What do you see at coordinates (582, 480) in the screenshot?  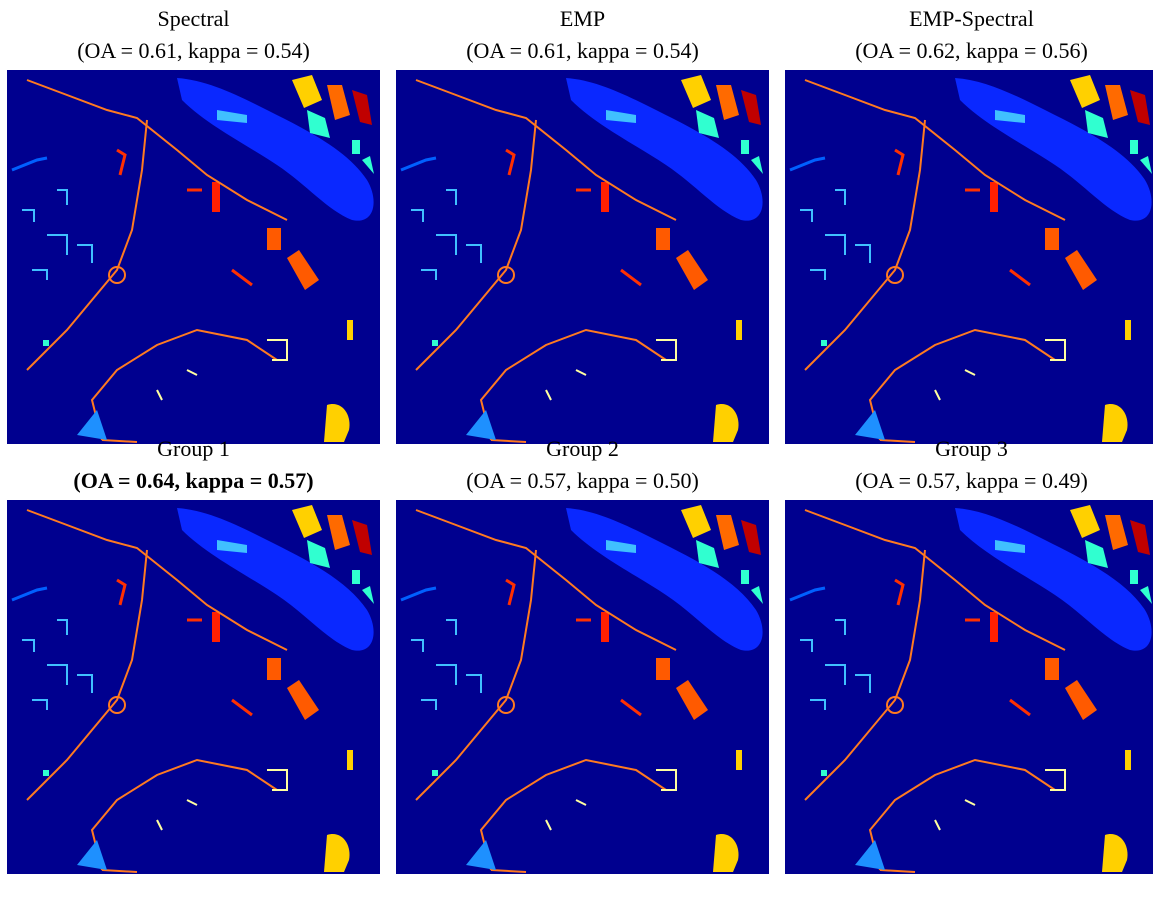 I see `panel-subtitle: (OA = 0.57, kappa = 0.50)` at bounding box center [582, 480].